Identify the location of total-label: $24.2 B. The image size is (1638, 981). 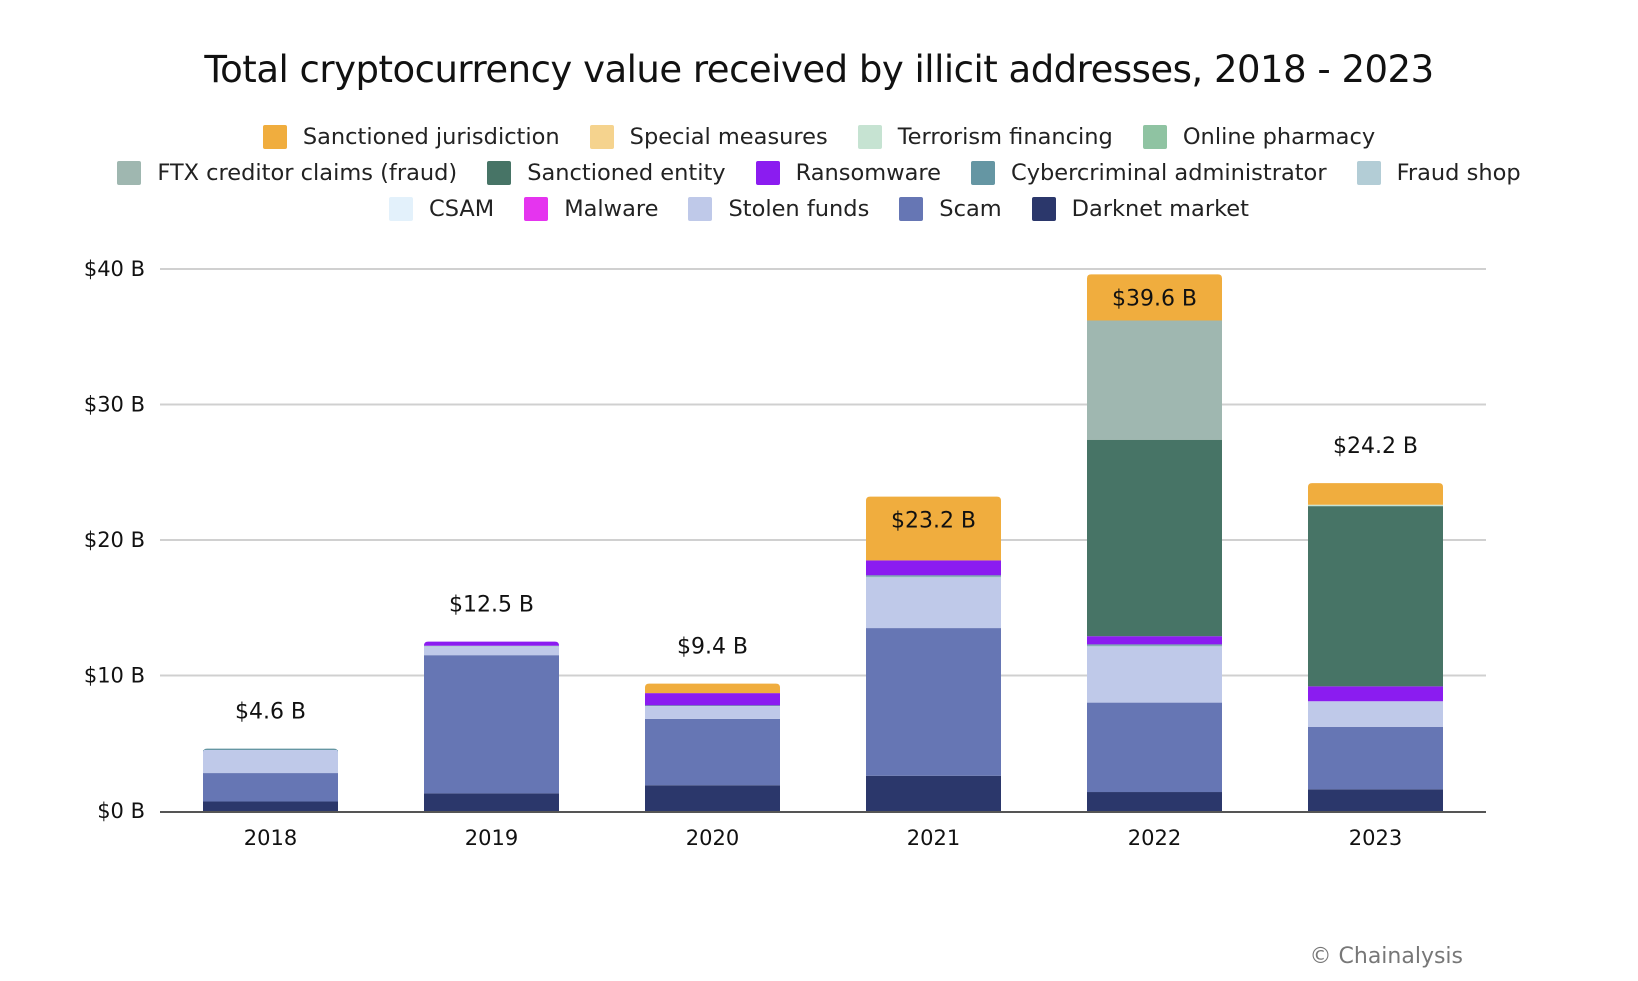
(1375, 446).